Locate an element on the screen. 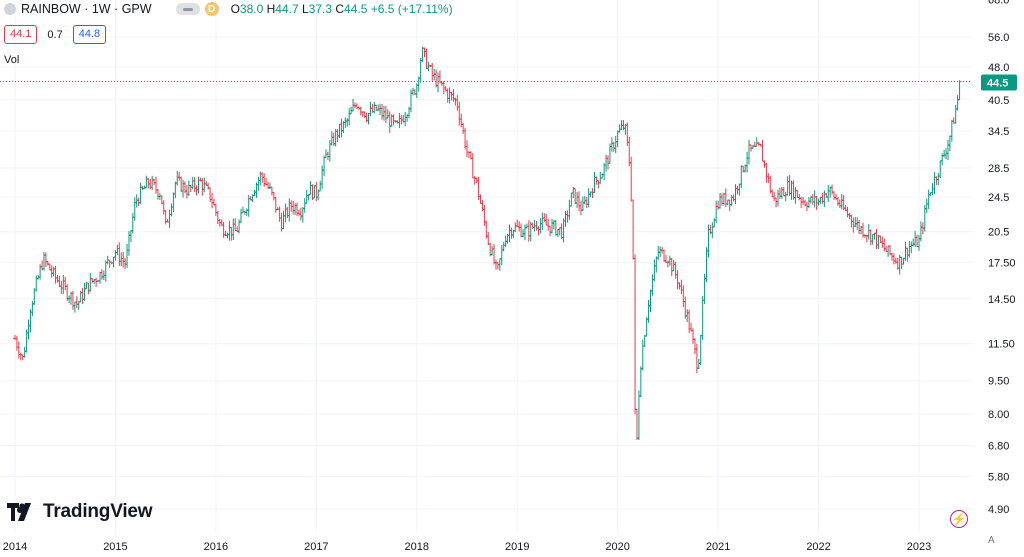  y-tick-label: 6.80 is located at coordinates (998, 447).